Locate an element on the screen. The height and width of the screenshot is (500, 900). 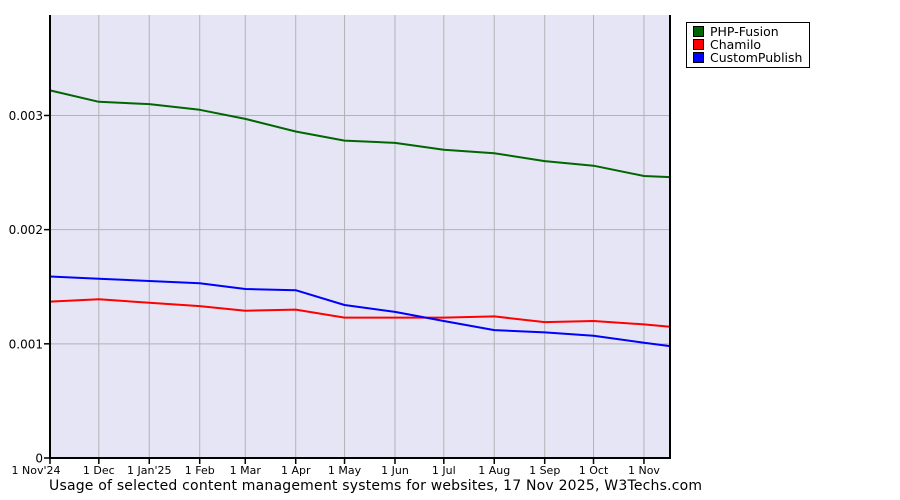
legend-item: Chamilo is located at coordinates (747, 44).